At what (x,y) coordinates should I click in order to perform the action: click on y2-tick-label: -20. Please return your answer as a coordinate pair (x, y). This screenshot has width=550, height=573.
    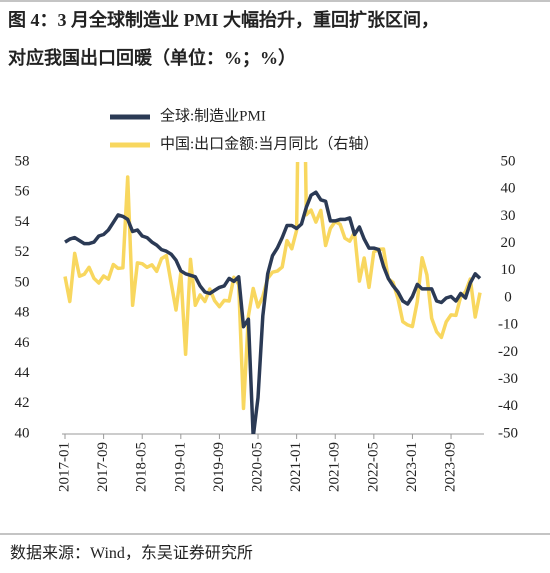
    Looking at the image, I should click on (508, 352).